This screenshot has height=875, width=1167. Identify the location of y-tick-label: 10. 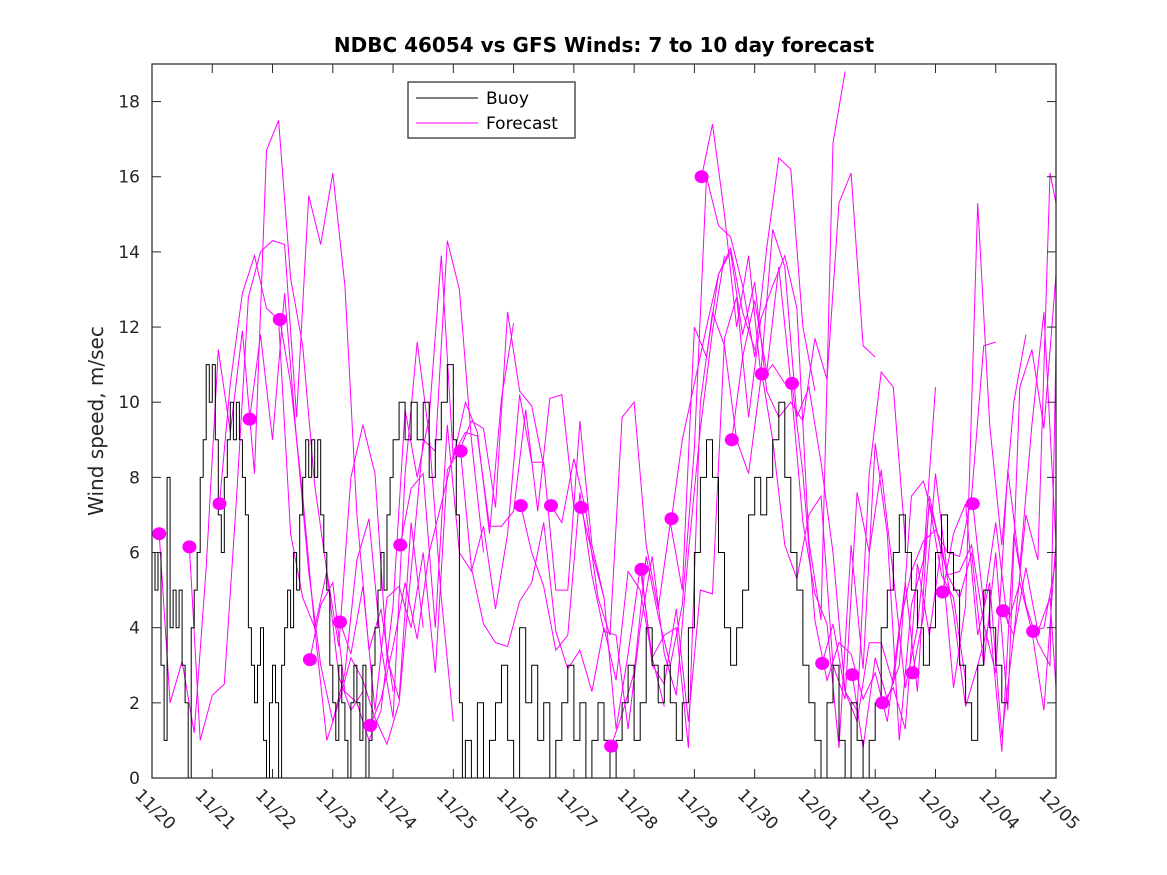
(129, 403).